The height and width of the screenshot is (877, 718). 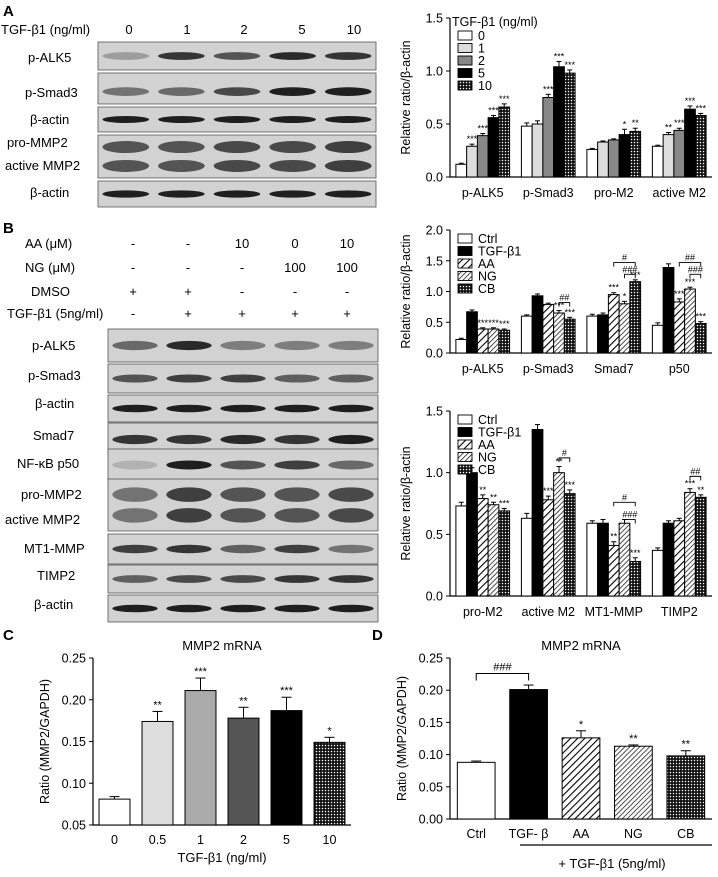 I want to click on blot-label: β-actin, so click(x=49, y=192).